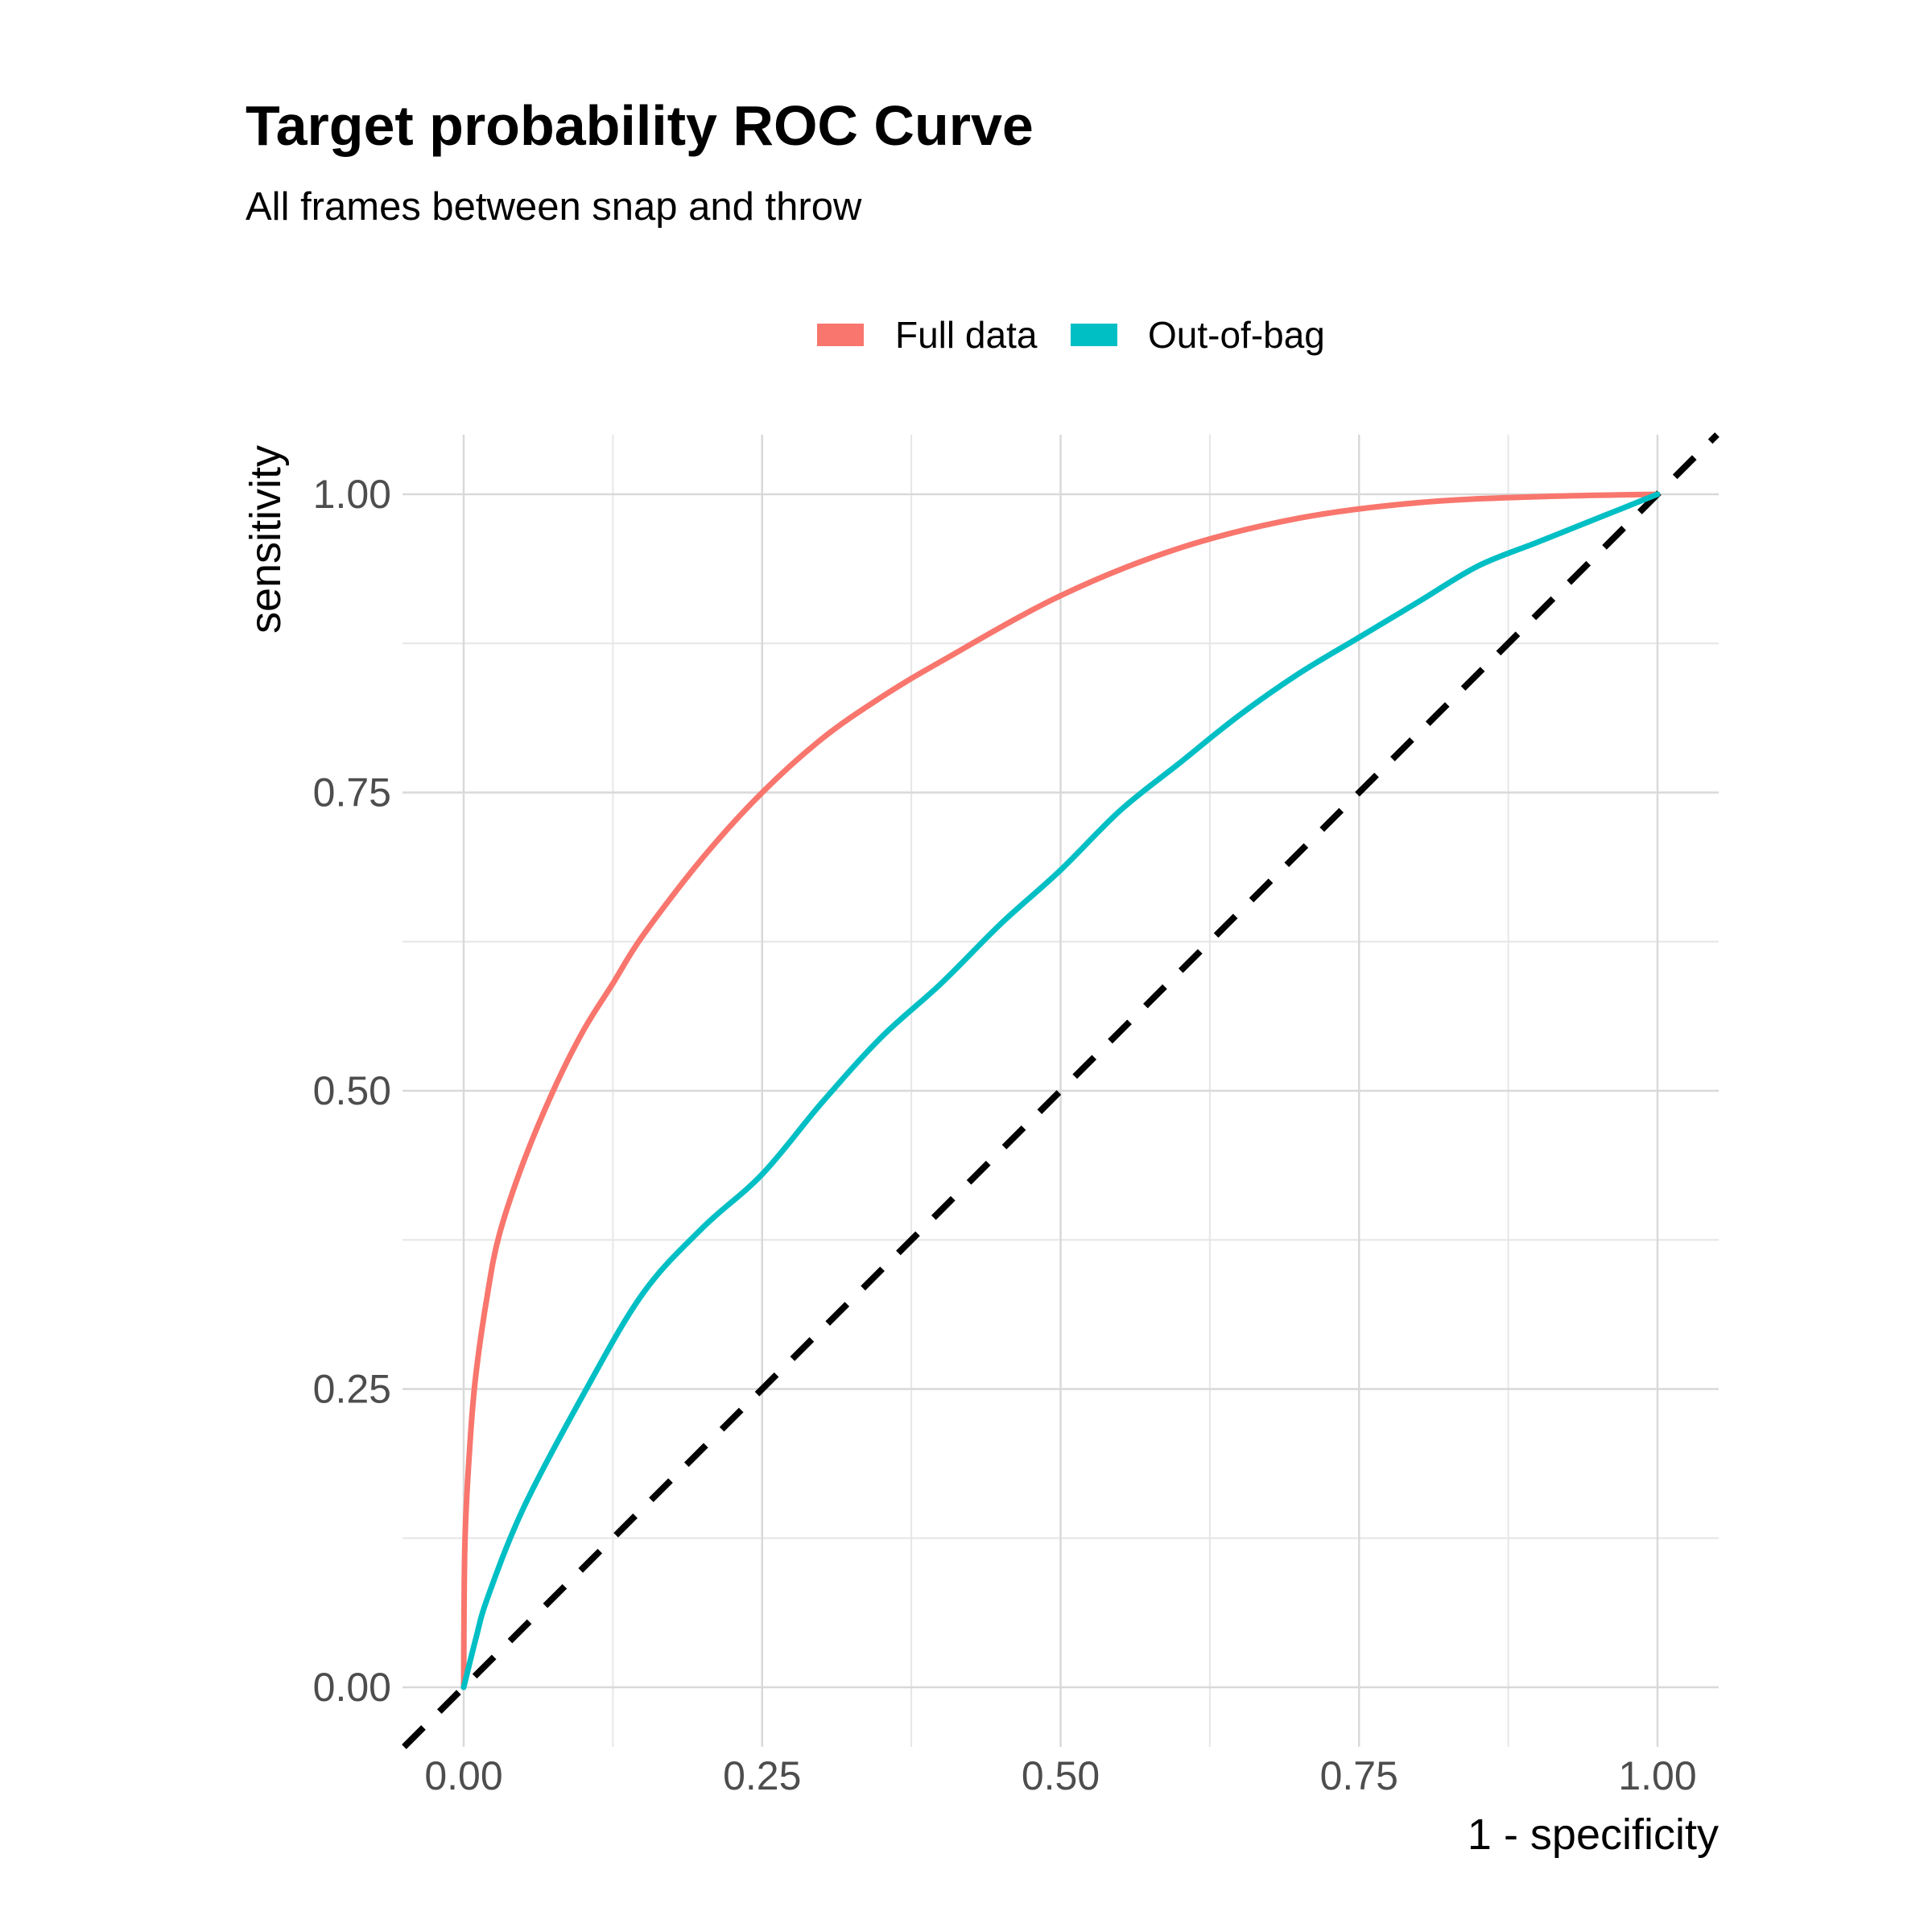  I want to click on x-tick-label: 0.50, so click(1061, 1775).